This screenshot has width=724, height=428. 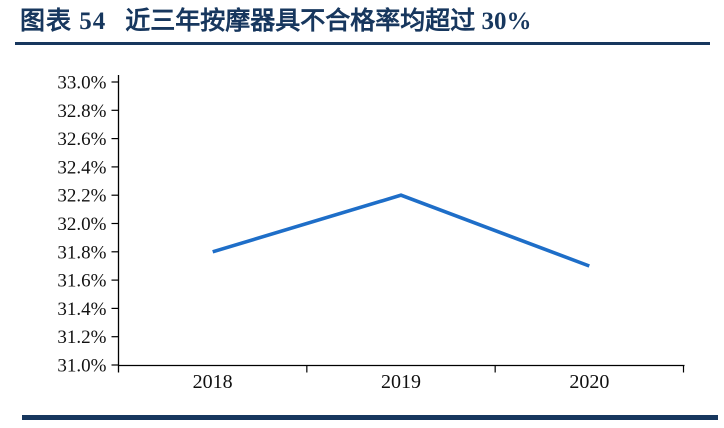 I want to click on title-underline, so click(x=362, y=43).